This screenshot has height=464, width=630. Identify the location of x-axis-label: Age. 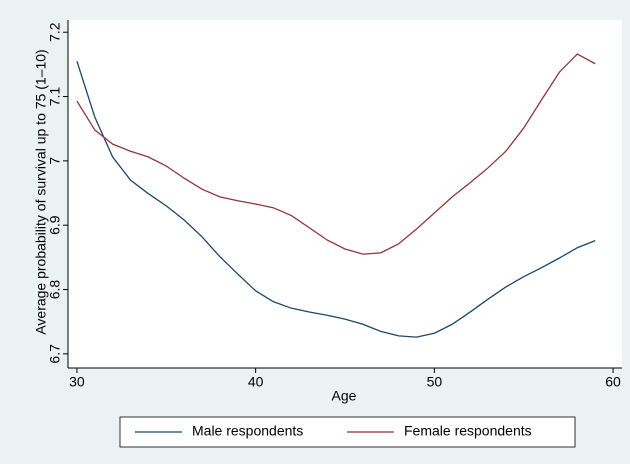
(344, 396).